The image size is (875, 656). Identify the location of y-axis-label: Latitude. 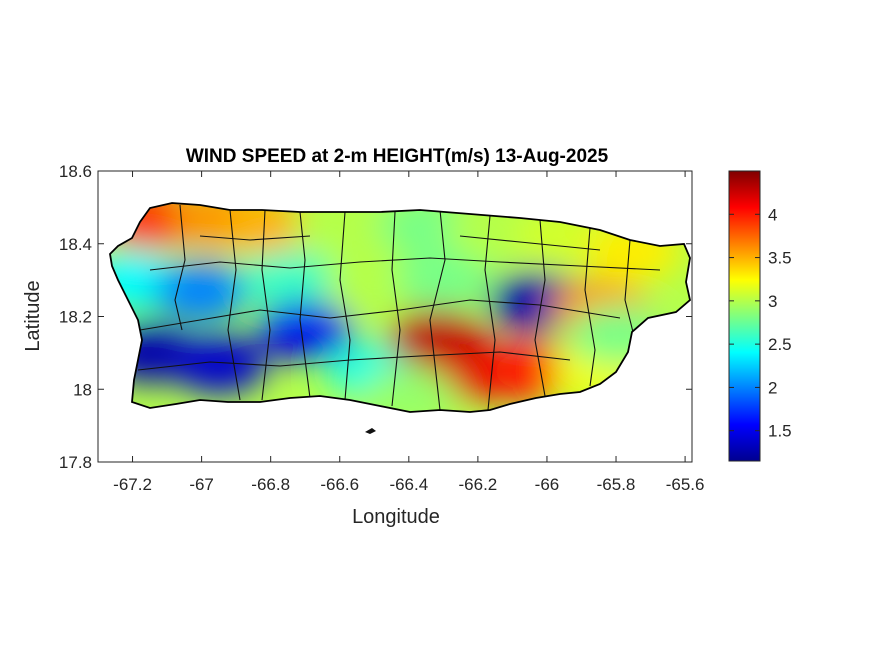
(33, 315).